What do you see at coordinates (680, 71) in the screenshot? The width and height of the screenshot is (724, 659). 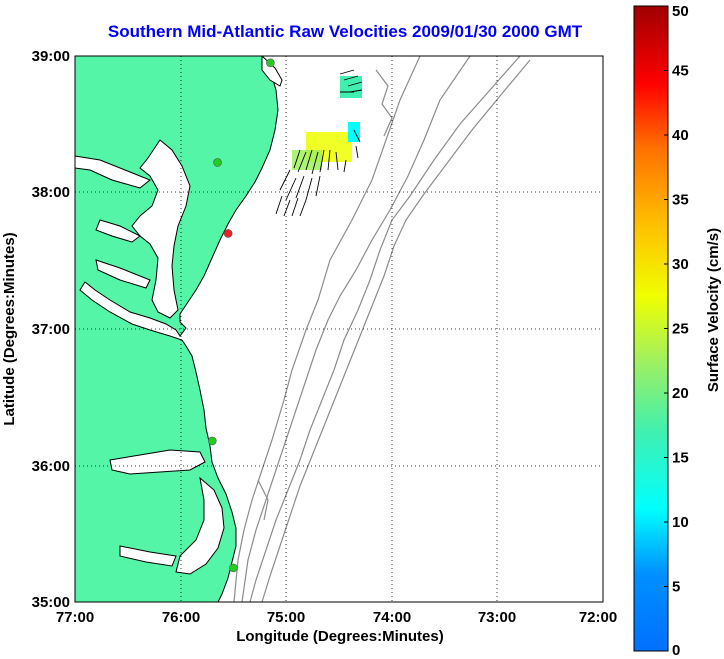 I see `colorbar-tick-label: 45` at bounding box center [680, 71].